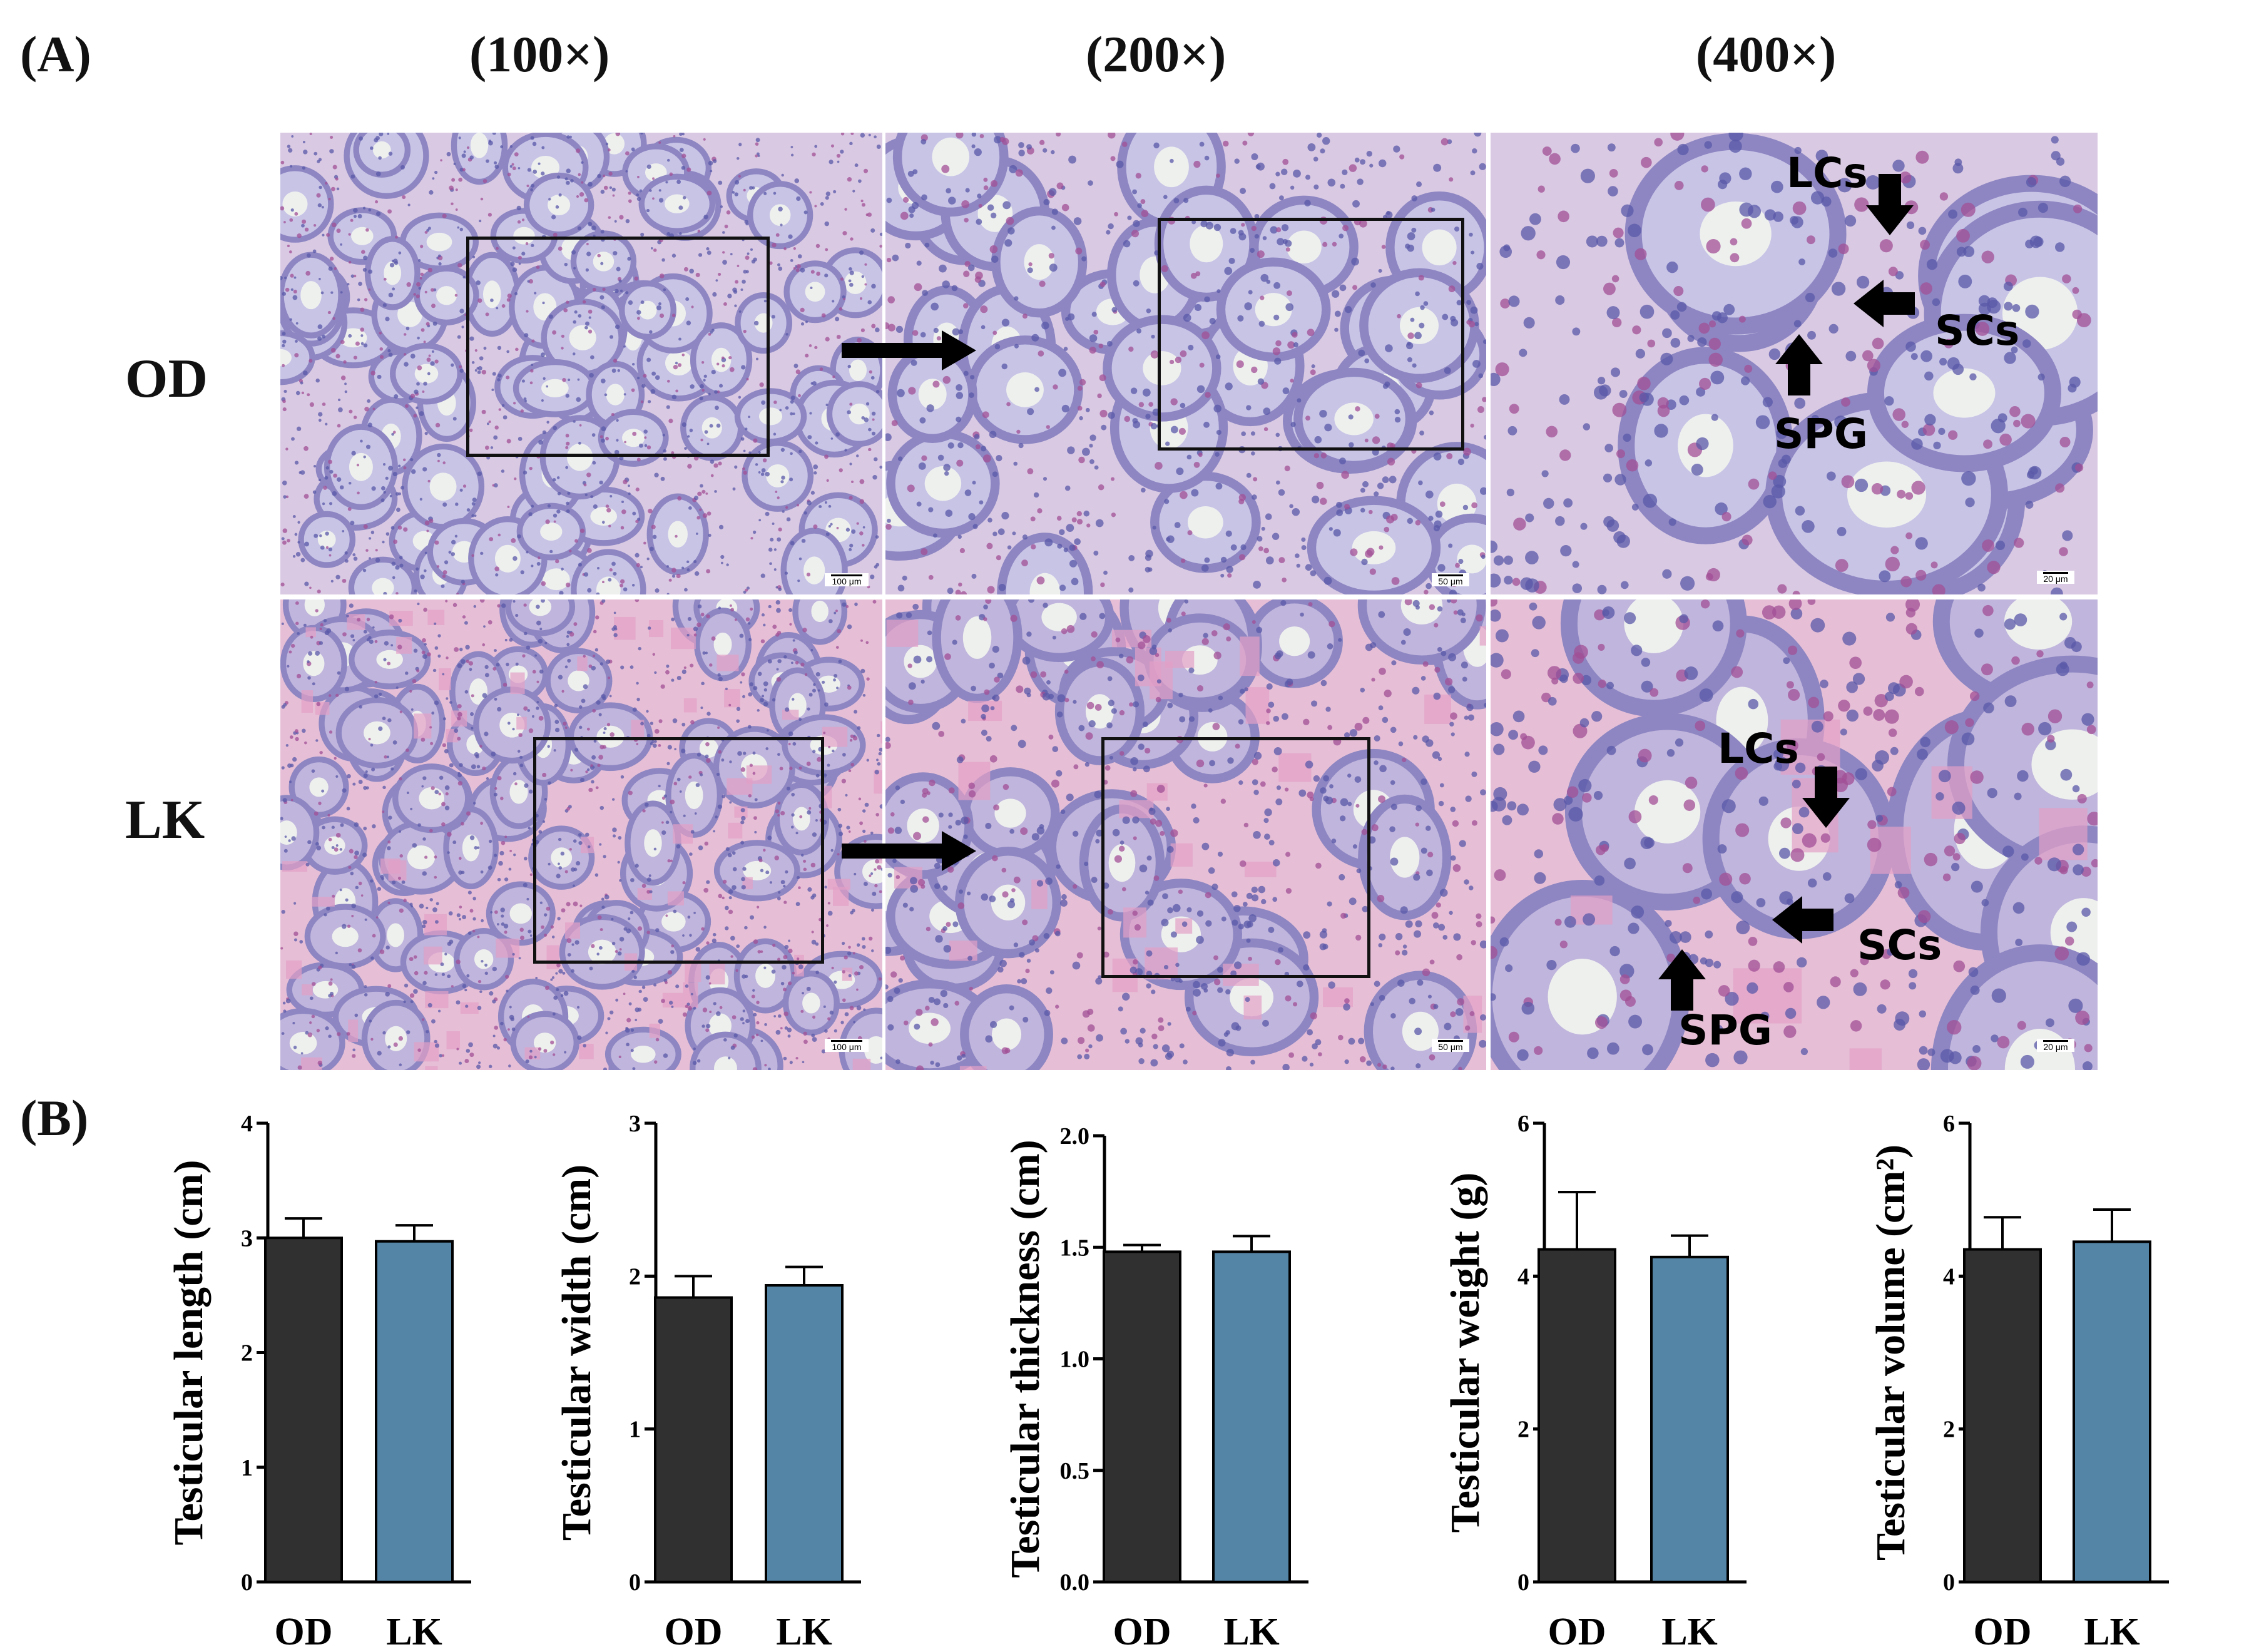 This screenshot has width=2249, height=1652. Describe the element at coordinates (635, 1582) in the screenshot. I see `chart-1-ytick-label: 0` at that location.